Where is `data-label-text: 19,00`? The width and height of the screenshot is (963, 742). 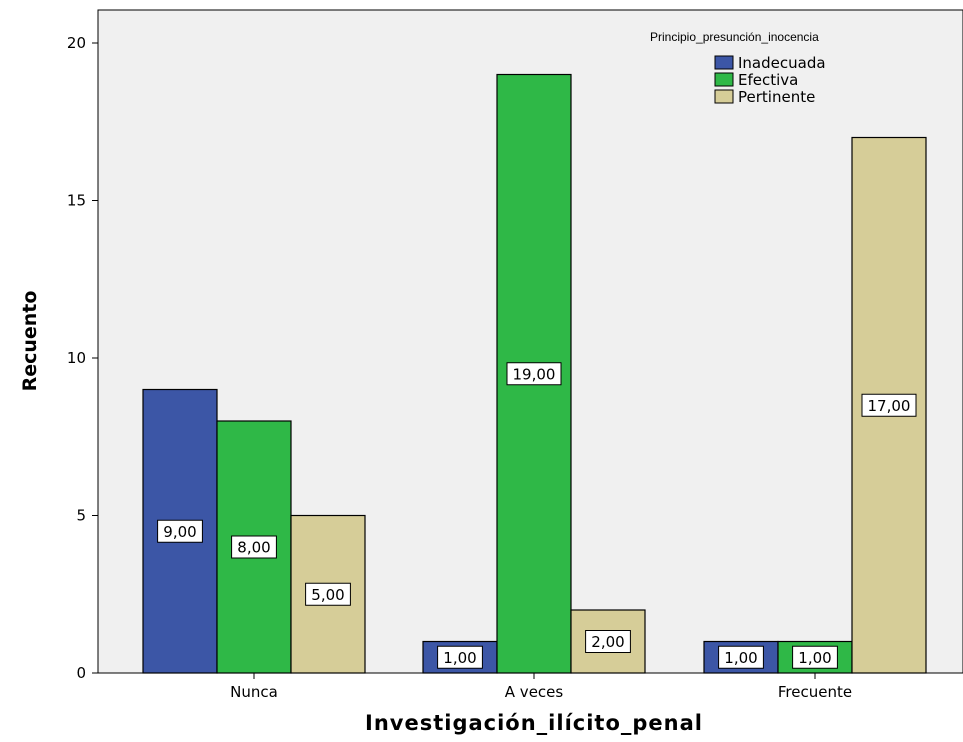
data-label-text: 19,00 is located at coordinates (534, 374).